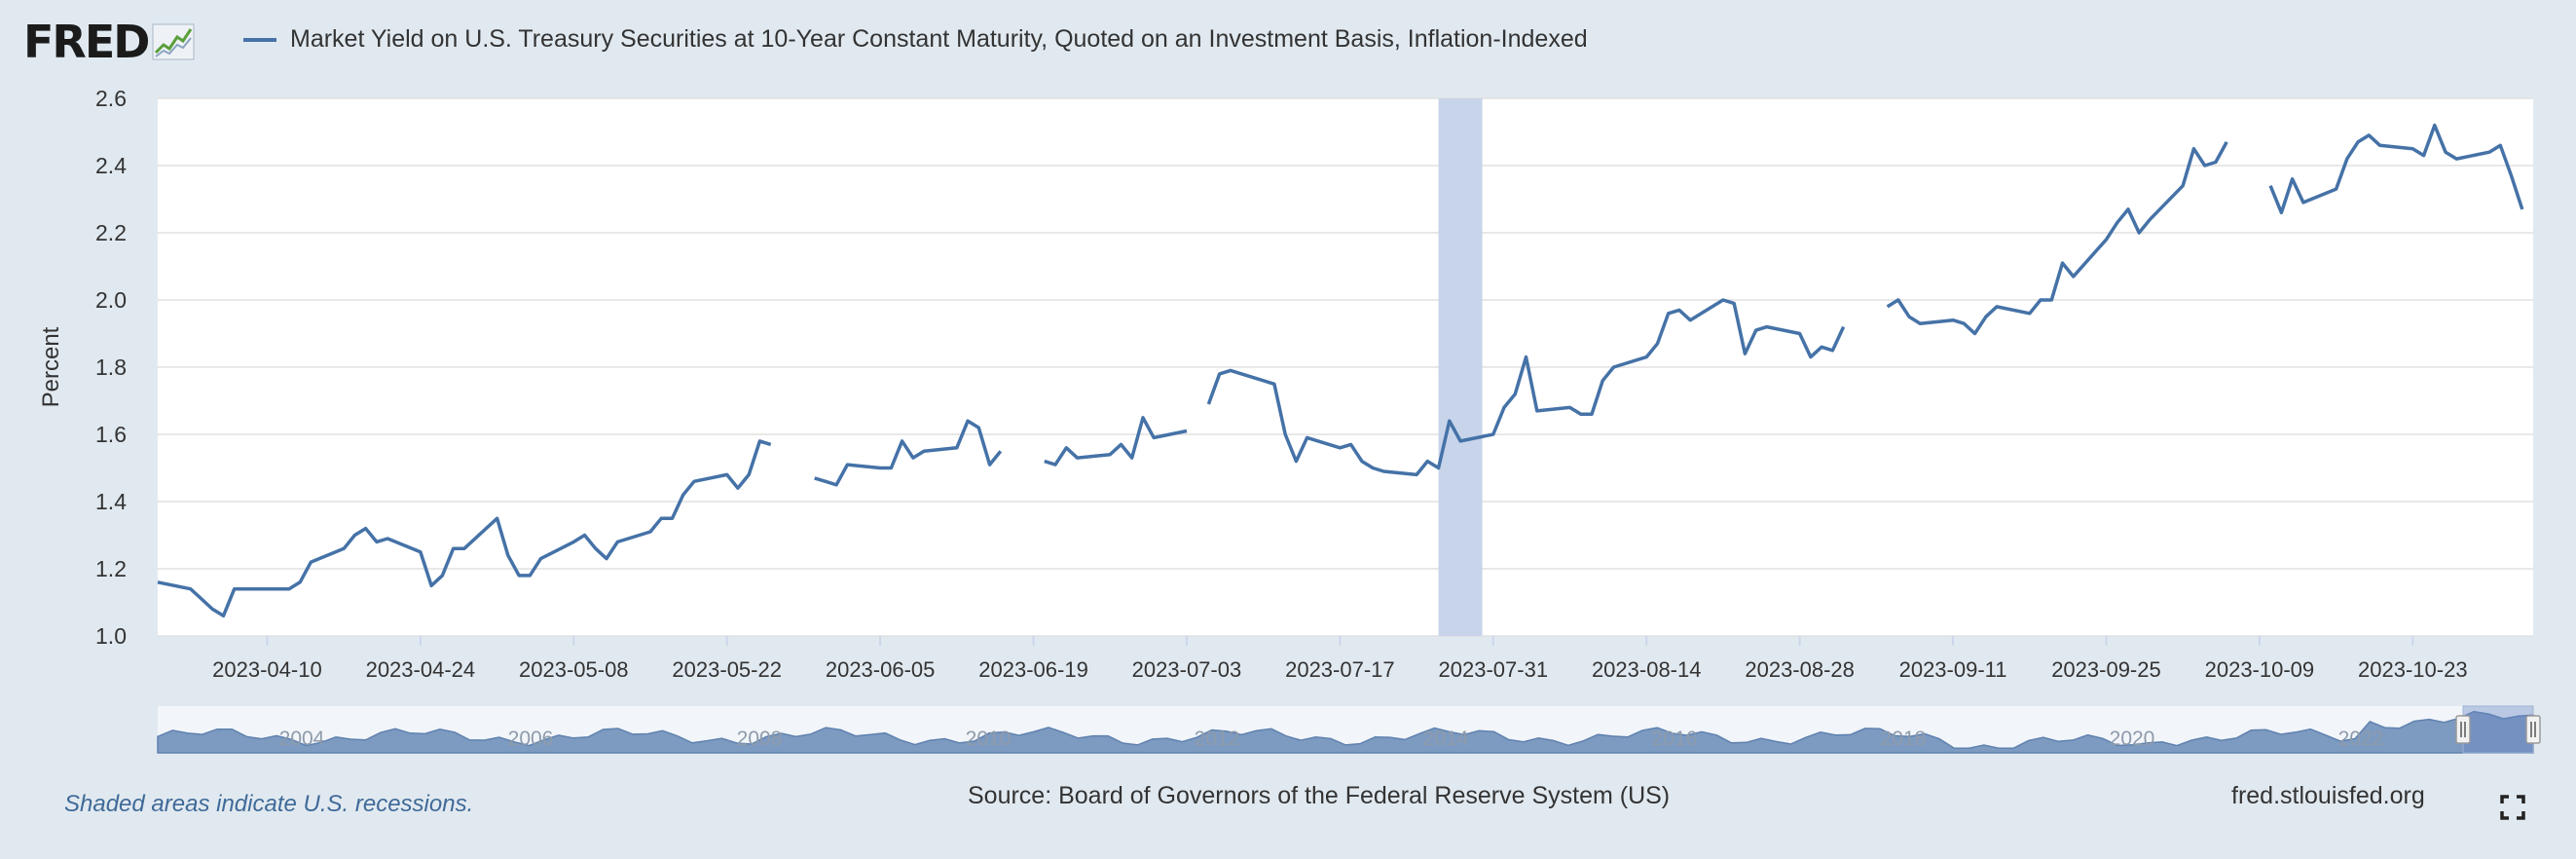 Image resolution: width=2576 pixels, height=859 pixels. What do you see at coordinates (2498, 730) in the screenshot?
I see `navigator-selection` at bounding box center [2498, 730].